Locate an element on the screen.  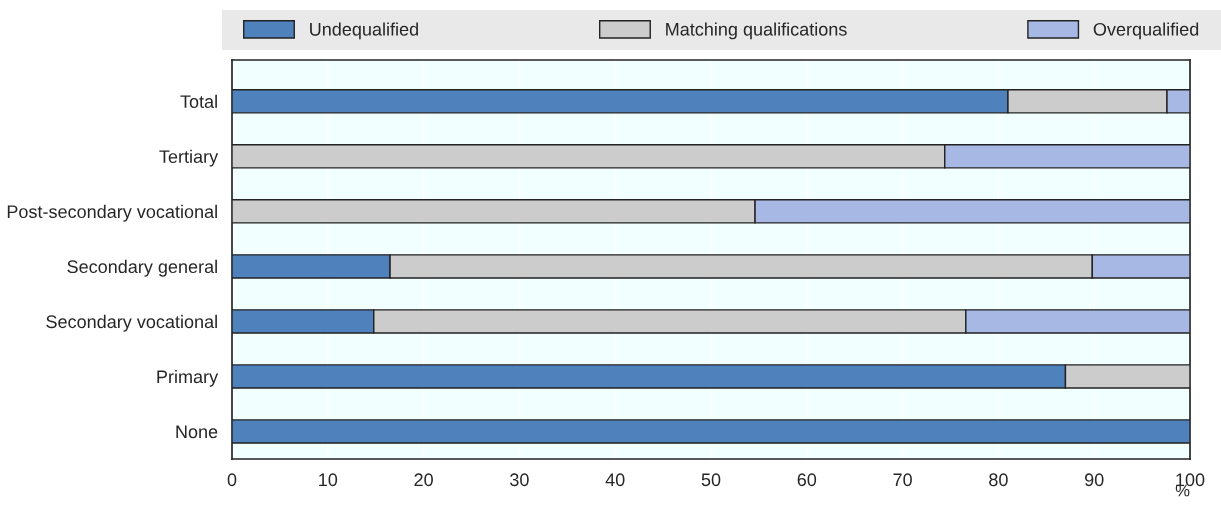
x-tick-label: 100 is located at coordinates (1190, 480).